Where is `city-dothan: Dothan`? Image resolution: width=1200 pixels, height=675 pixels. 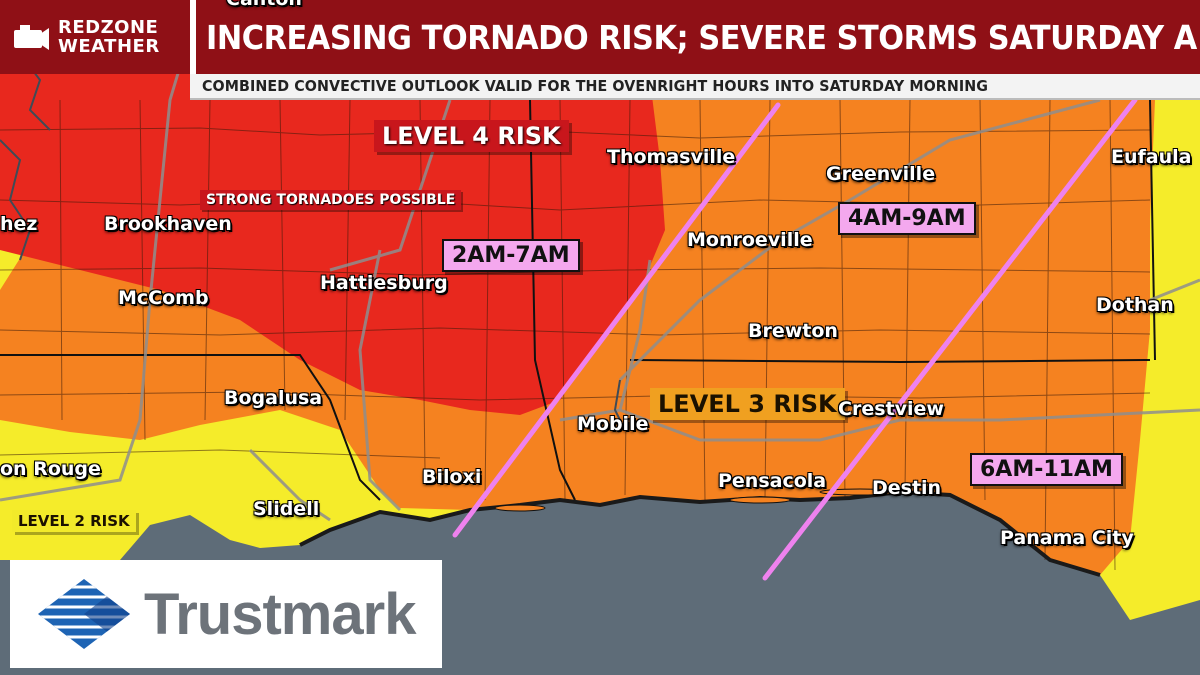 city-dothan: Dothan is located at coordinates (1135, 305).